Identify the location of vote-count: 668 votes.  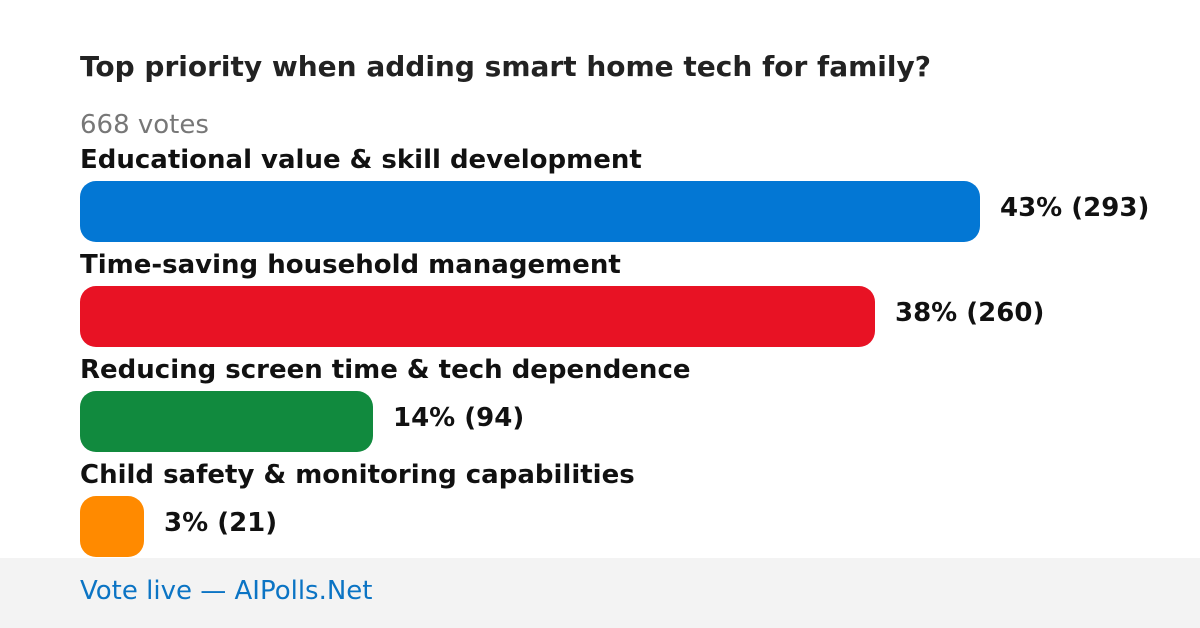
(144, 125).